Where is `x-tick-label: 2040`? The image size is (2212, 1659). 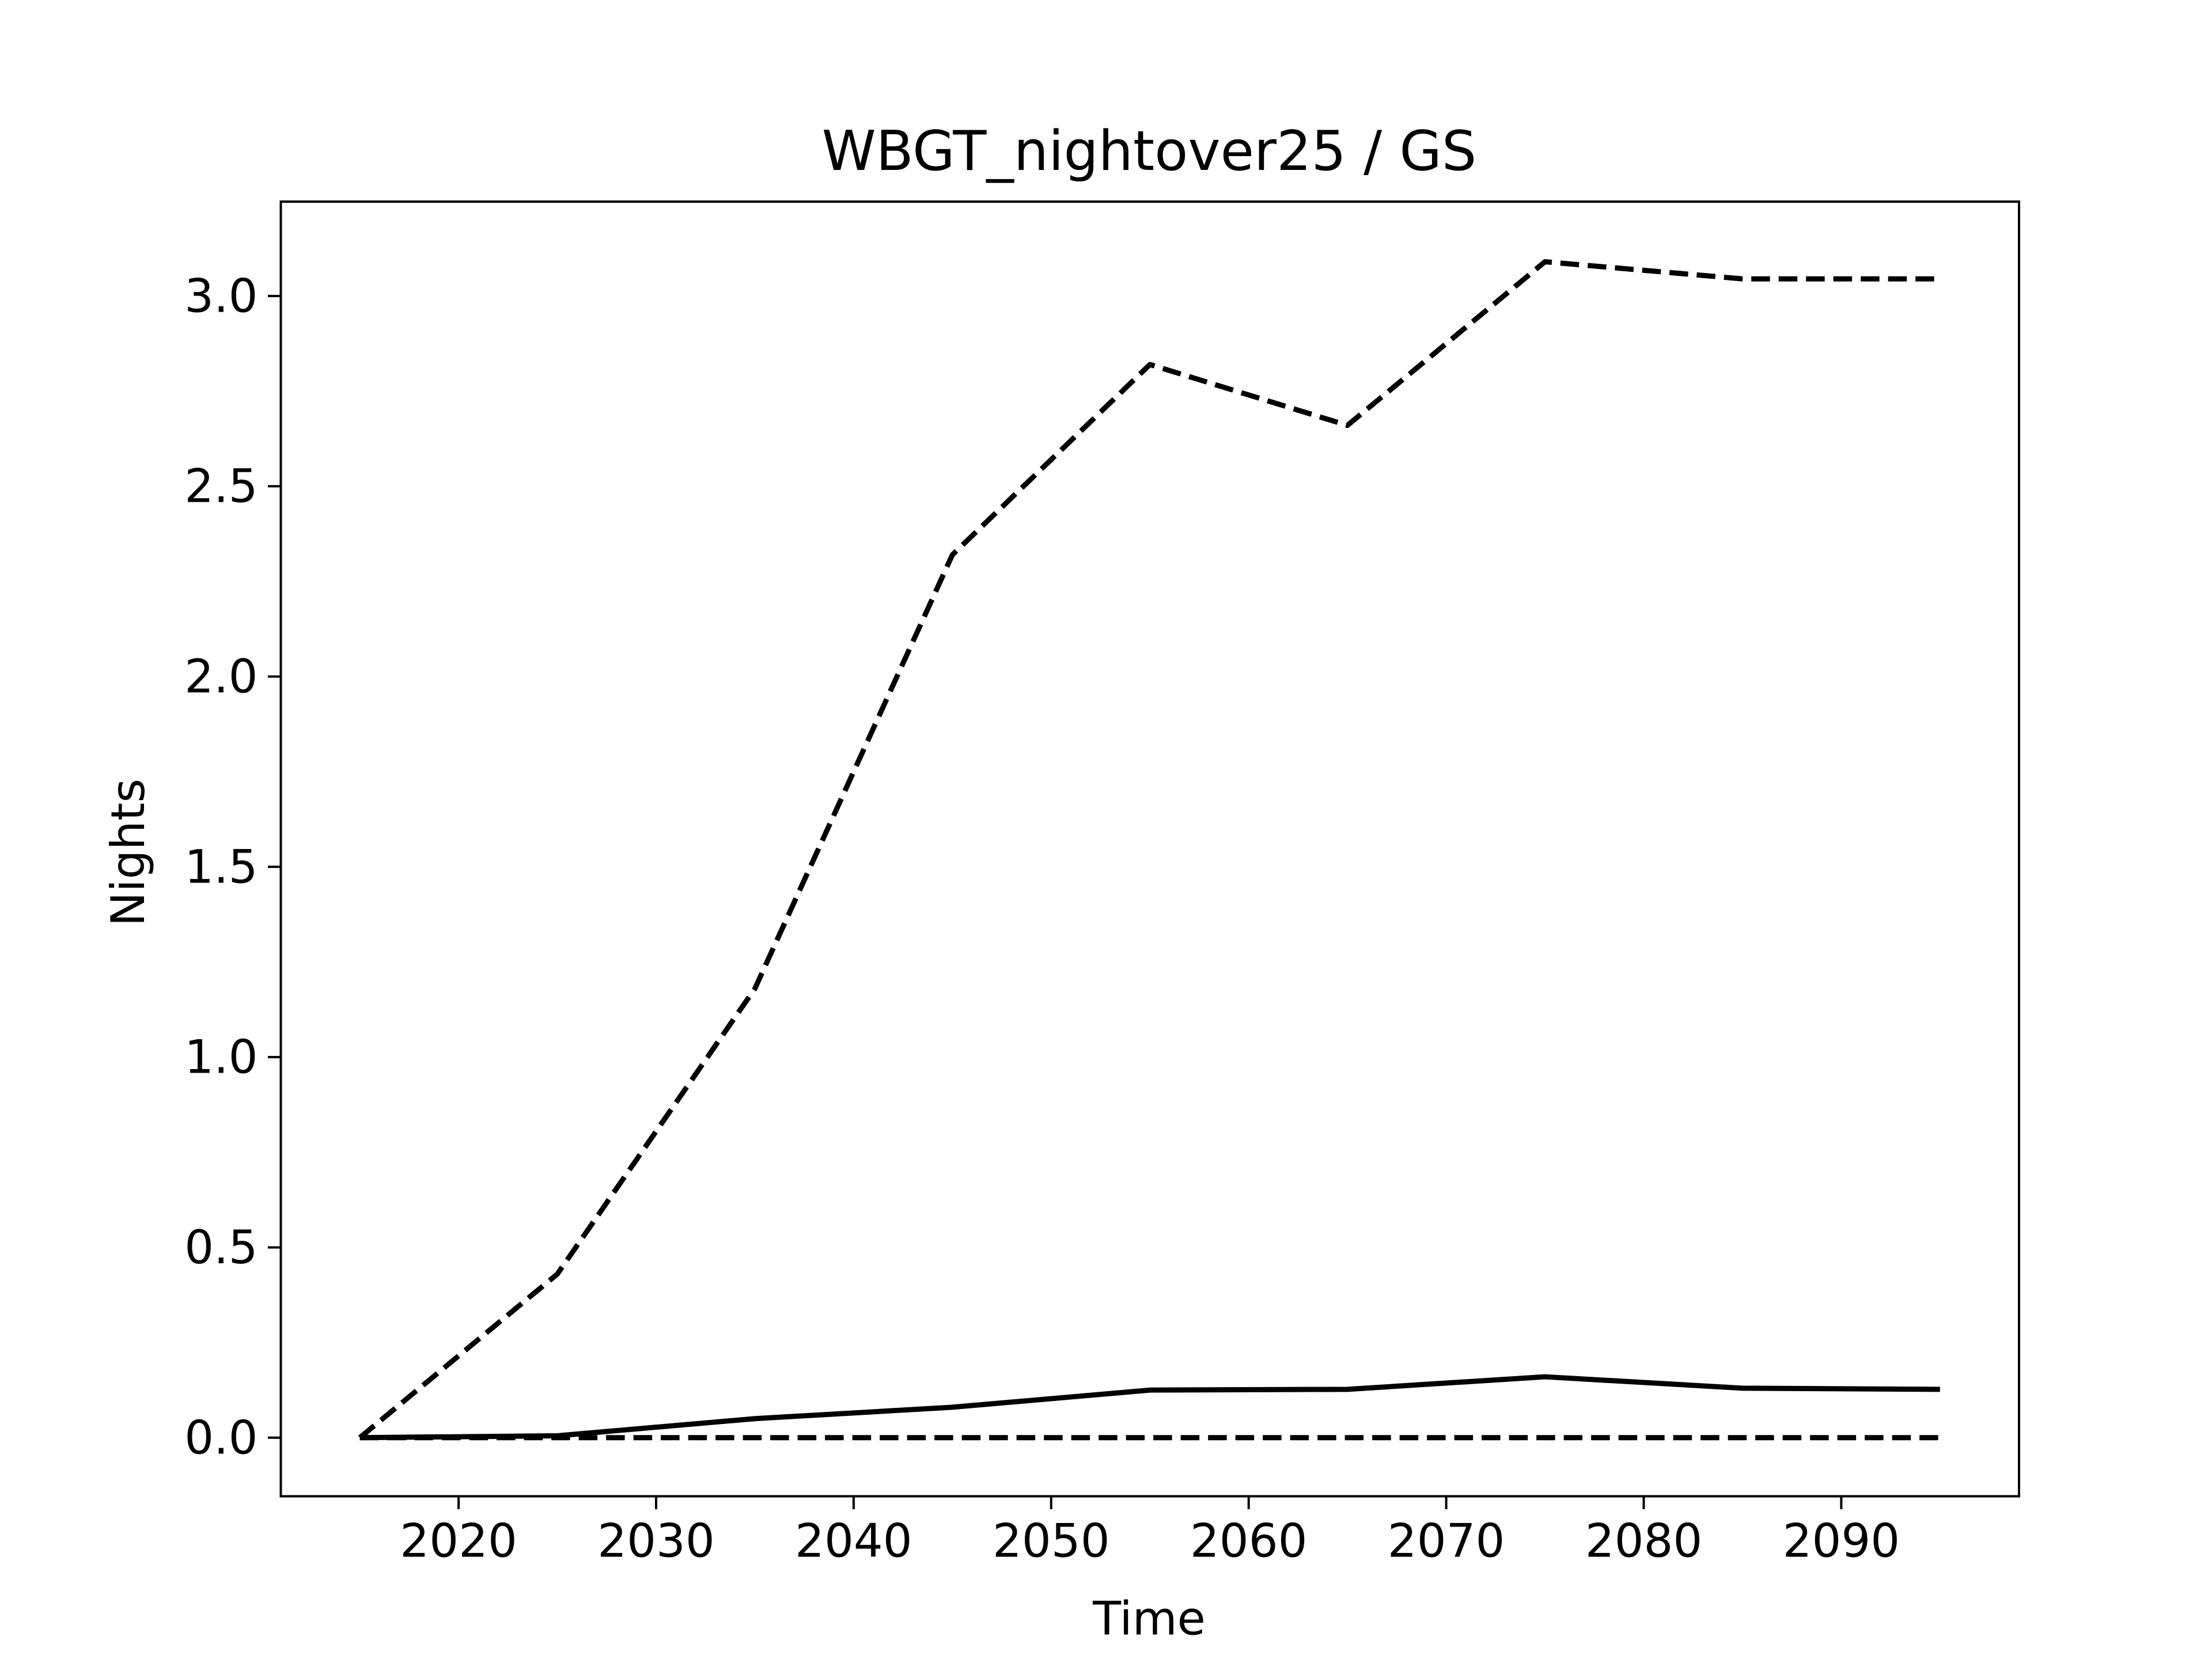
x-tick-label: 2040 is located at coordinates (853, 1541).